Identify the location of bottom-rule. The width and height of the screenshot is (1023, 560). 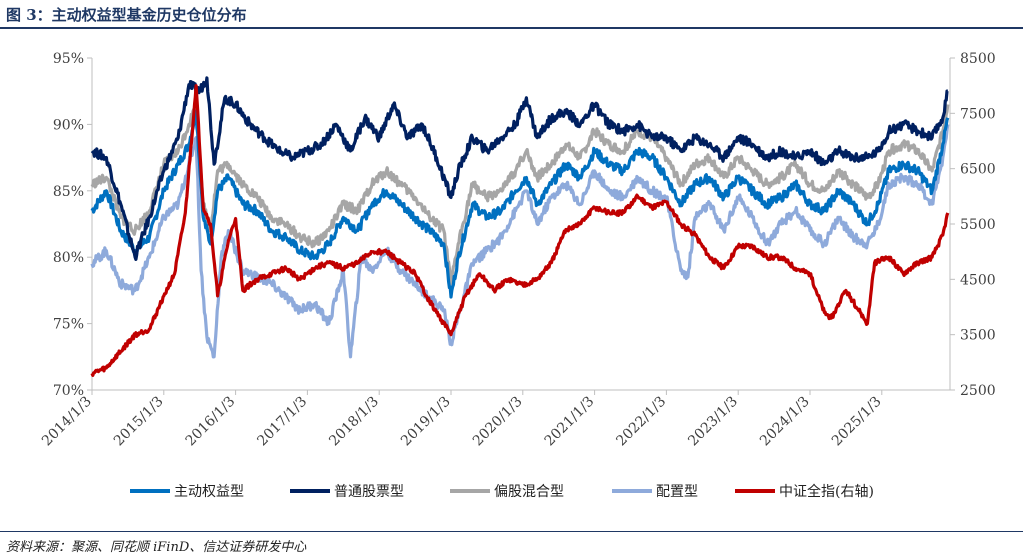
(511, 531).